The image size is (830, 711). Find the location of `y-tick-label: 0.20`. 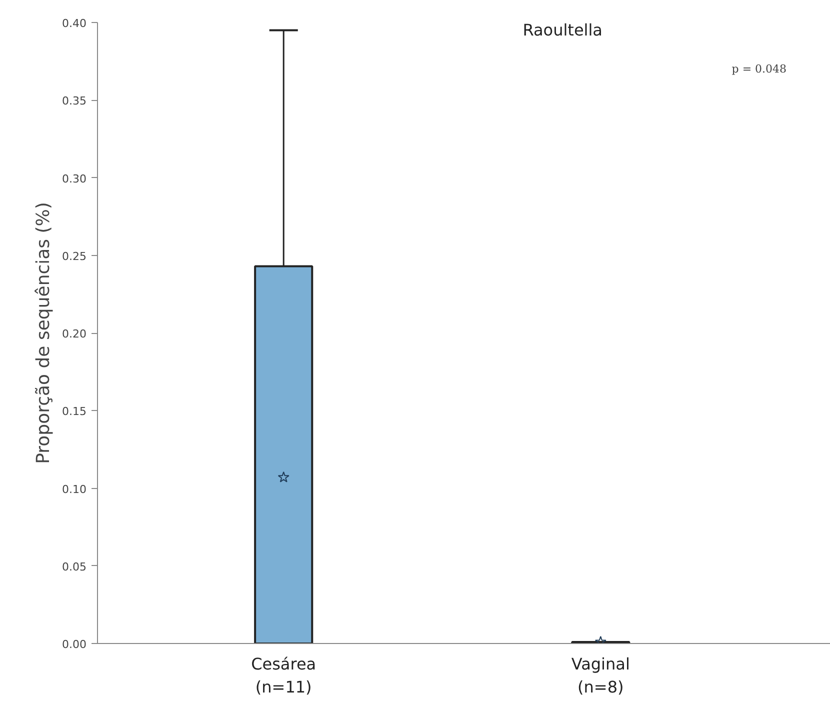

y-tick-label: 0.20 is located at coordinates (74, 334).